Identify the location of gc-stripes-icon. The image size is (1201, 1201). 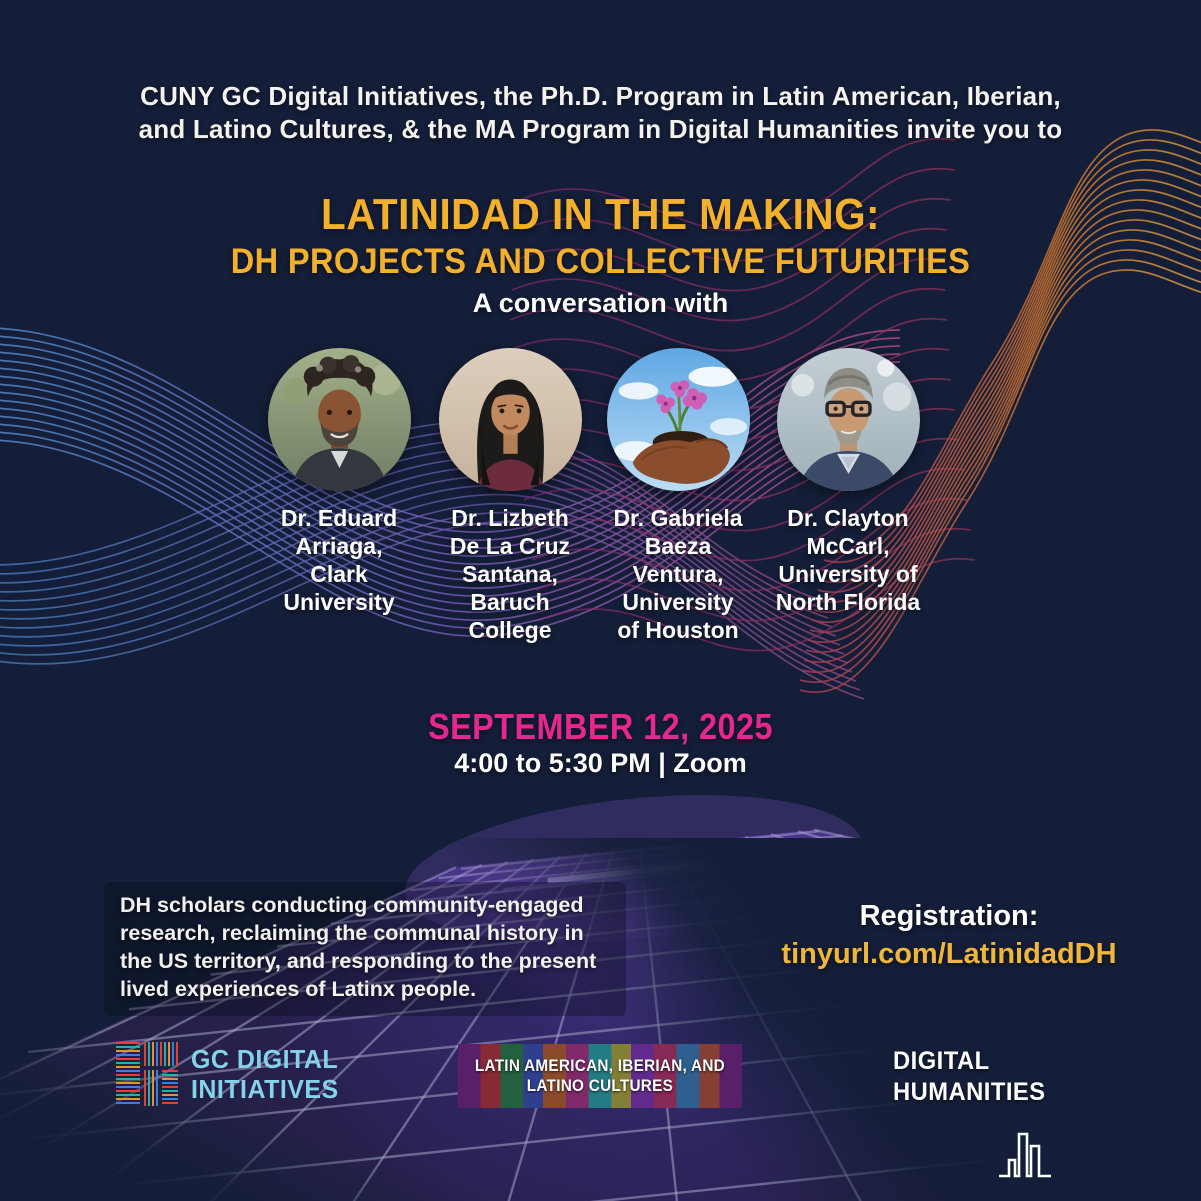
(147, 1074).